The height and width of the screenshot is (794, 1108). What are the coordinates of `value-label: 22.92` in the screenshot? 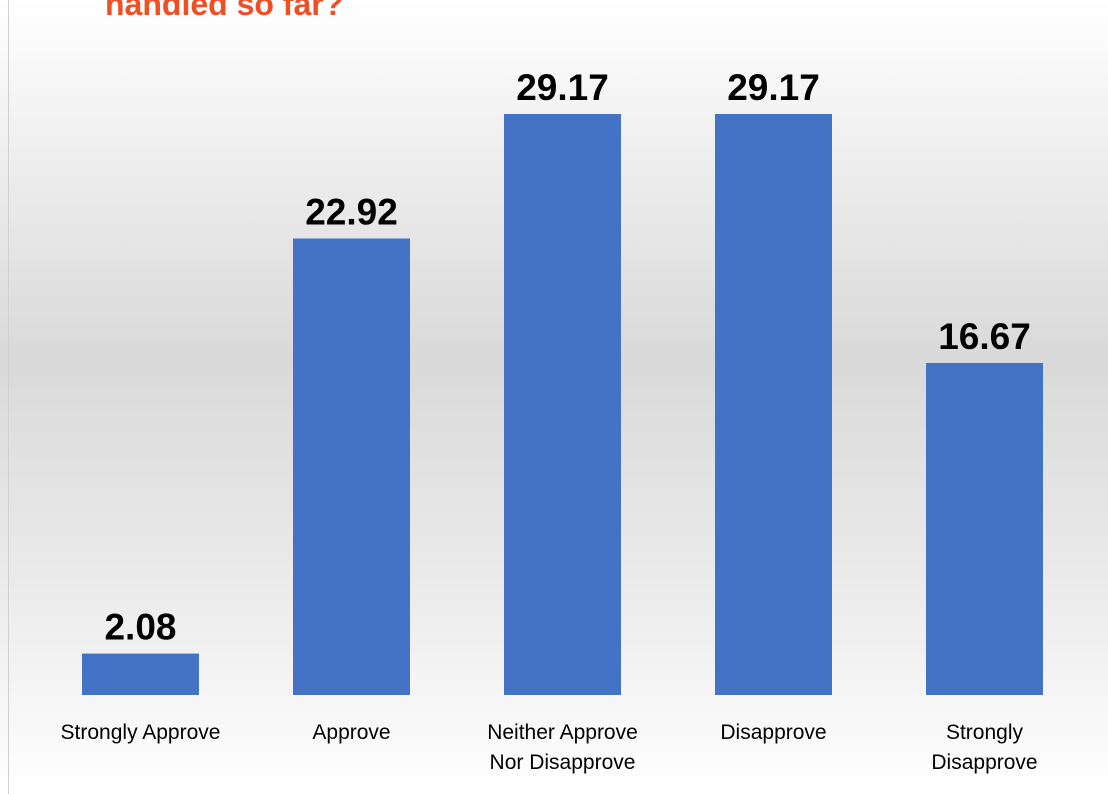 It's located at (351, 211).